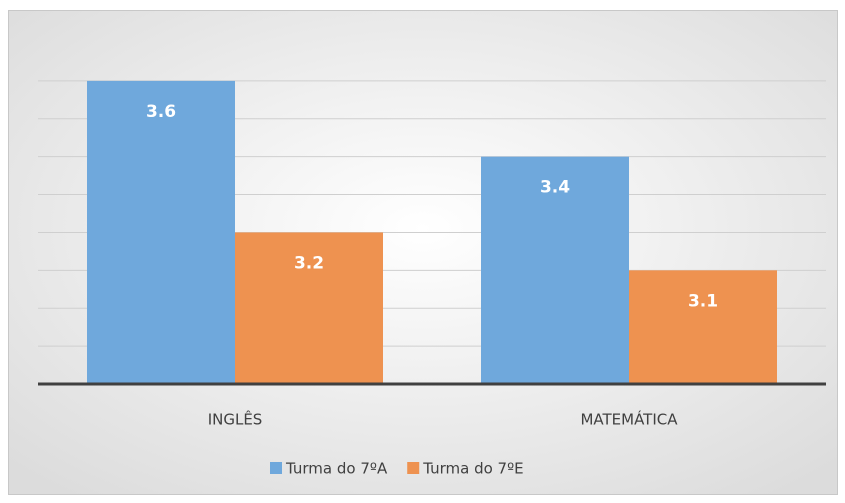 The height and width of the screenshot is (503, 845). Describe the element at coordinates (336, 469) in the screenshot. I see `legend-label: Turma do 7ºA` at that location.